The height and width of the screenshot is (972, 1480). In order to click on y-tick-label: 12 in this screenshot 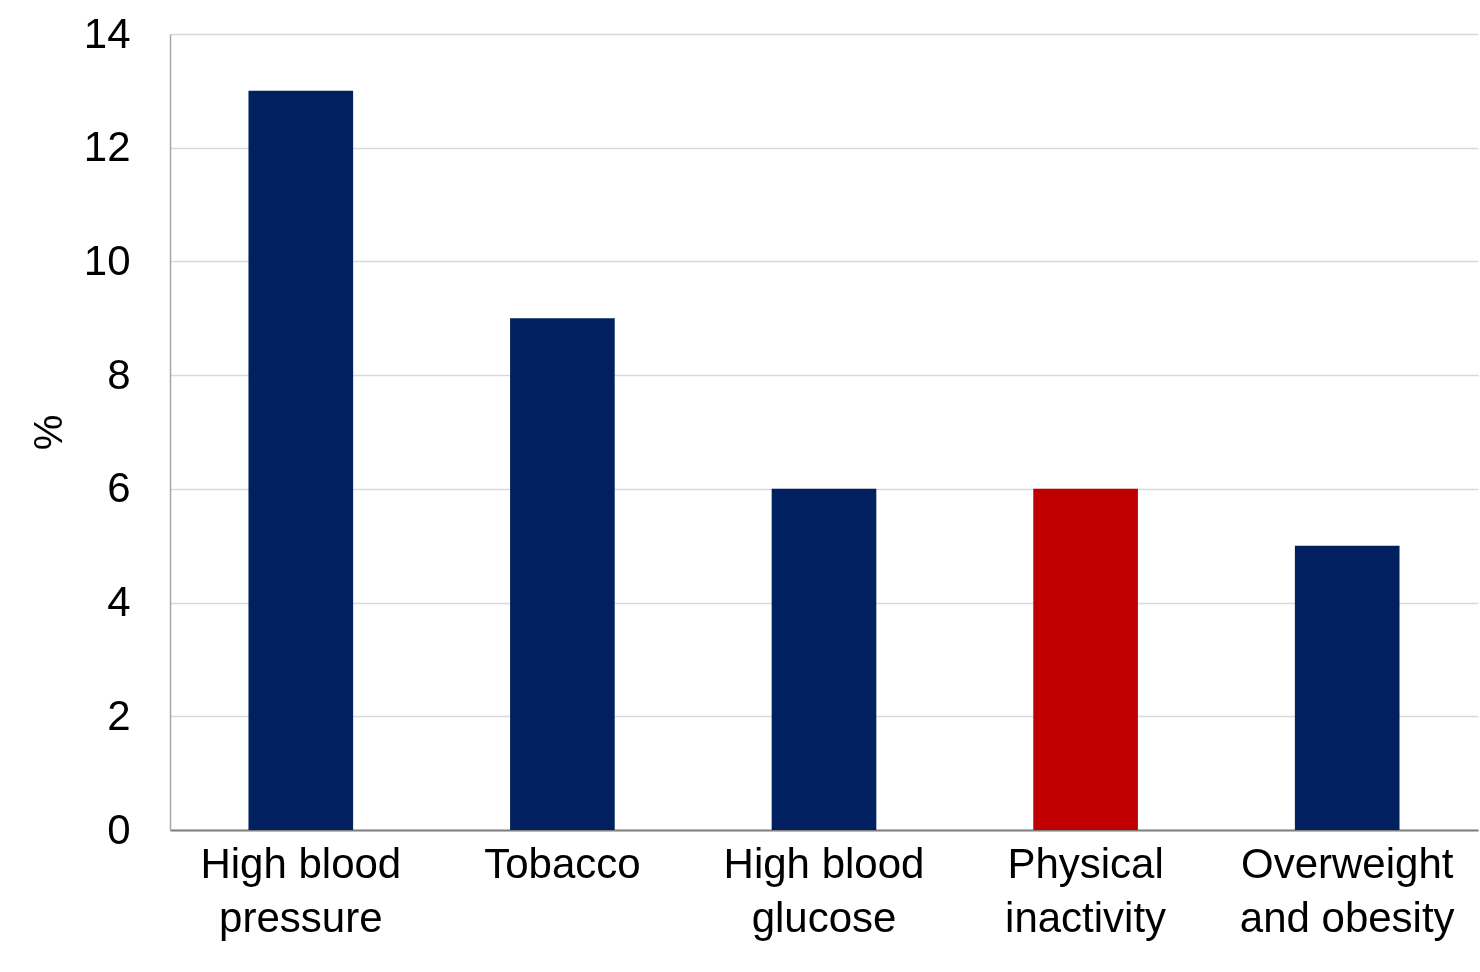, I will do `click(107, 147)`.